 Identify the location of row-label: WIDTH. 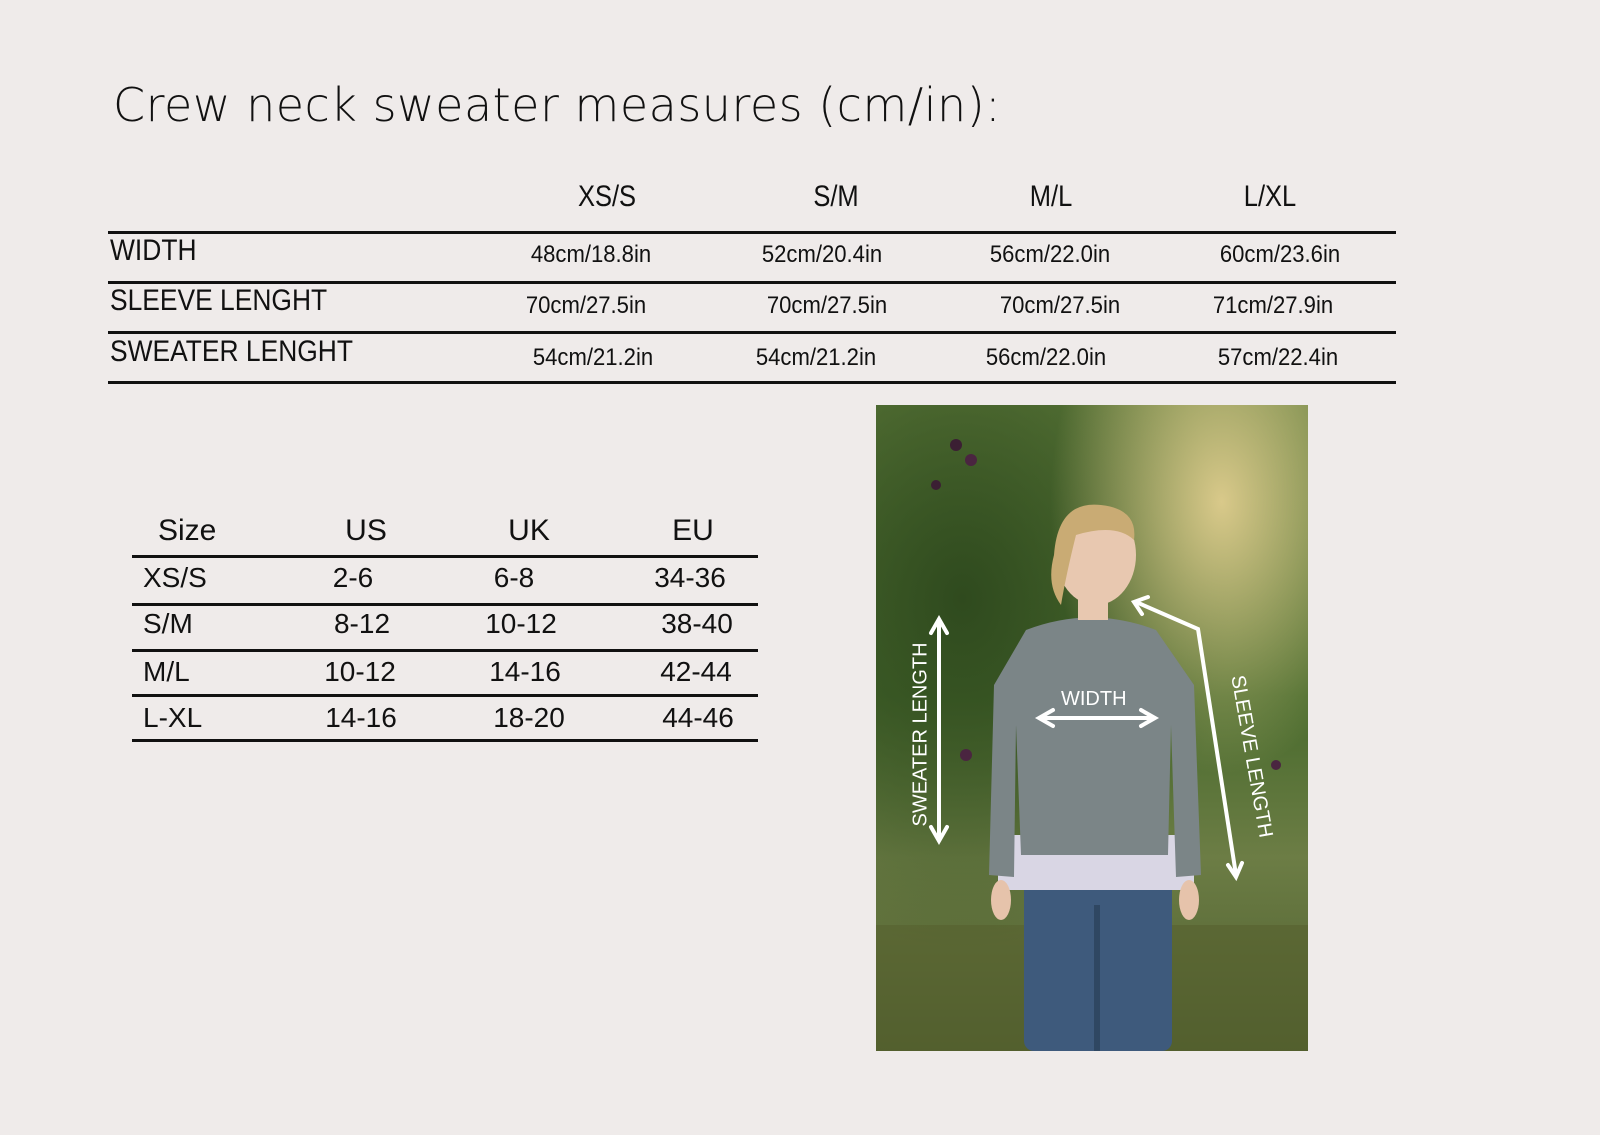
(153, 250).